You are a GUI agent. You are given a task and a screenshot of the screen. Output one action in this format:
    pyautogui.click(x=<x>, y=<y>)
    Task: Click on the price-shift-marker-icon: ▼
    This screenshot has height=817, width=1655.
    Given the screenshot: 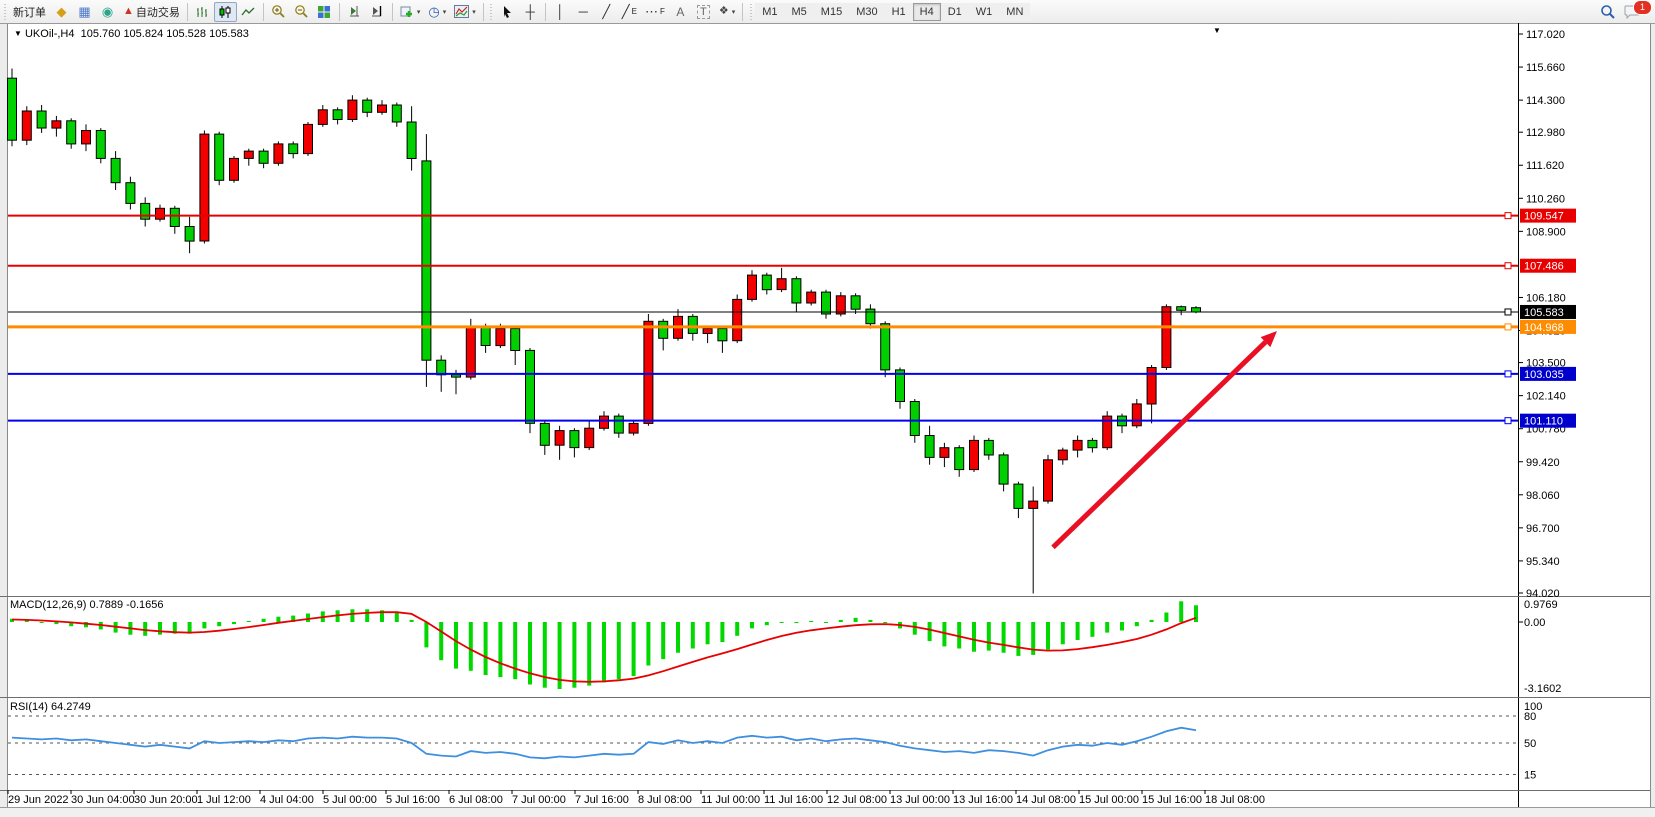 What is the action you would take?
    pyautogui.click(x=1217, y=30)
    